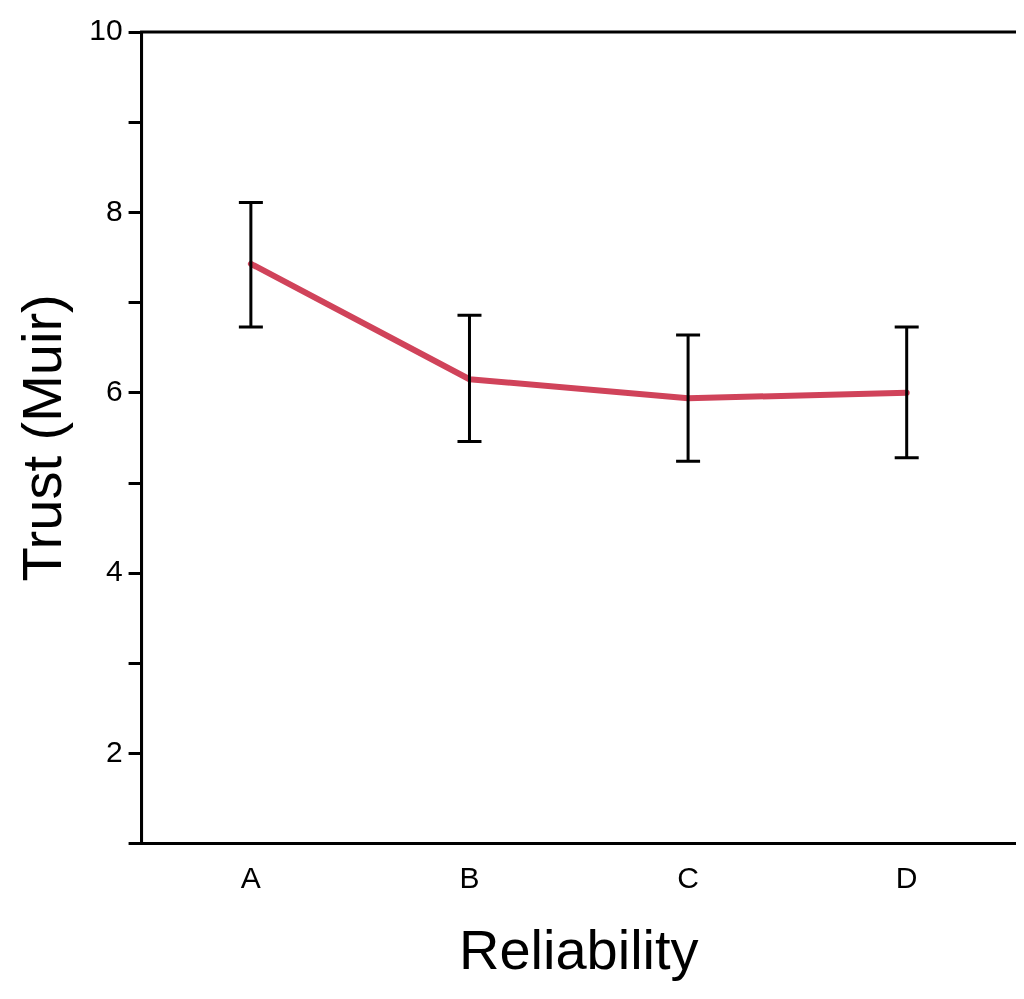 The height and width of the screenshot is (999, 1024). What do you see at coordinates (106, 30) in the screenshot?
I see `y-tick-label: 10` at bounding box center [106, 30].